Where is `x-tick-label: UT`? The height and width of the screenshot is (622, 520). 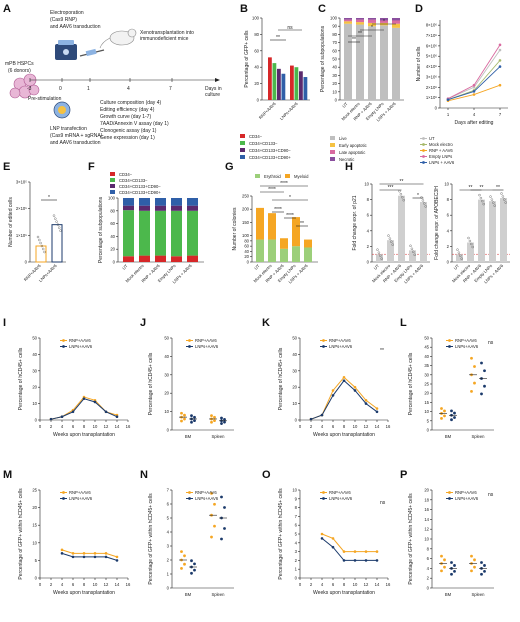
x-tick-label: UT is located at coordinates (125, 267).